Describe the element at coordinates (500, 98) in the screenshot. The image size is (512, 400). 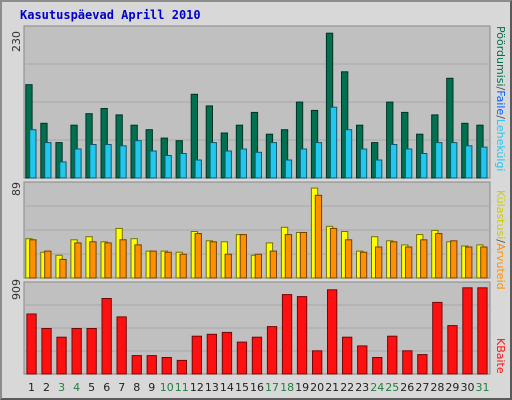
I see `legend-top: Pöördumisi/Faile/Lehekülgi` at that location.